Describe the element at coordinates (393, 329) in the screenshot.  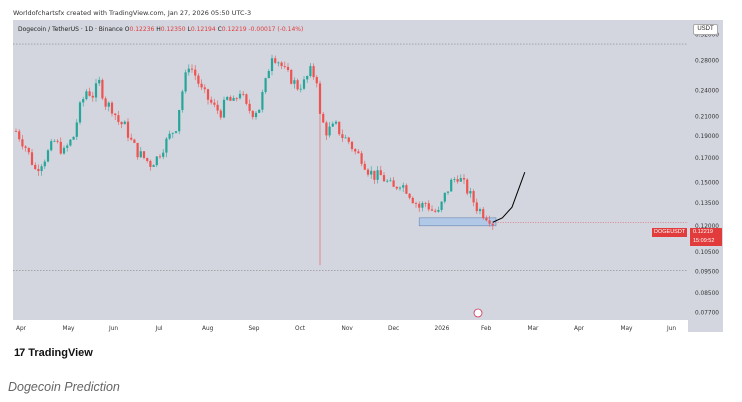
I see `x-tick-label: Dec` at that location.